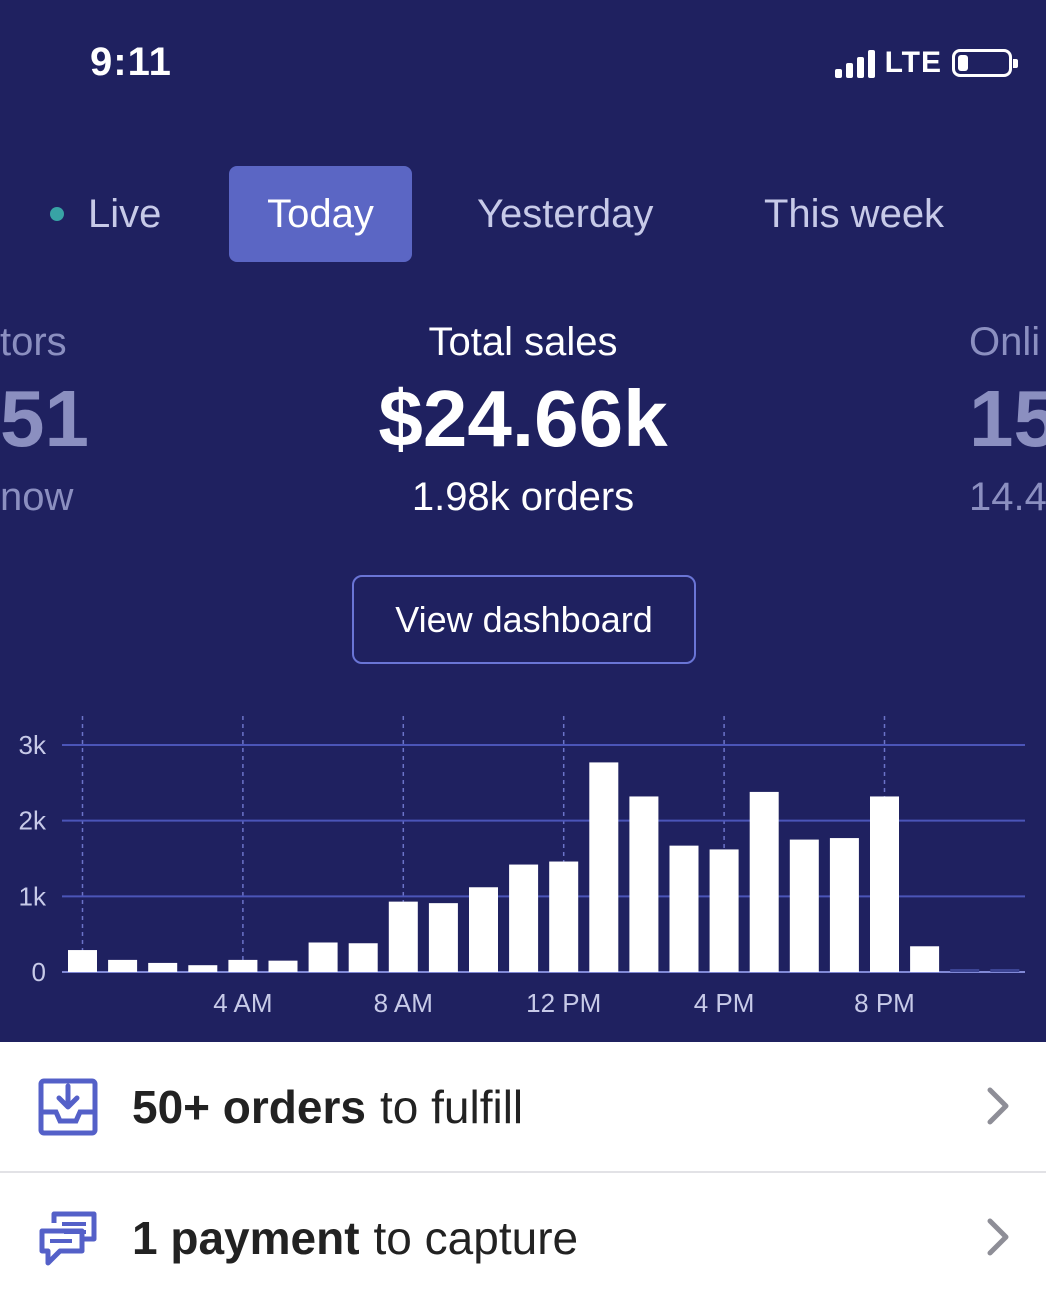 Image resolution: width=1046 pixels, height=1303 pixels. I want to click on tab-this-week: This week, so click(854, 214).